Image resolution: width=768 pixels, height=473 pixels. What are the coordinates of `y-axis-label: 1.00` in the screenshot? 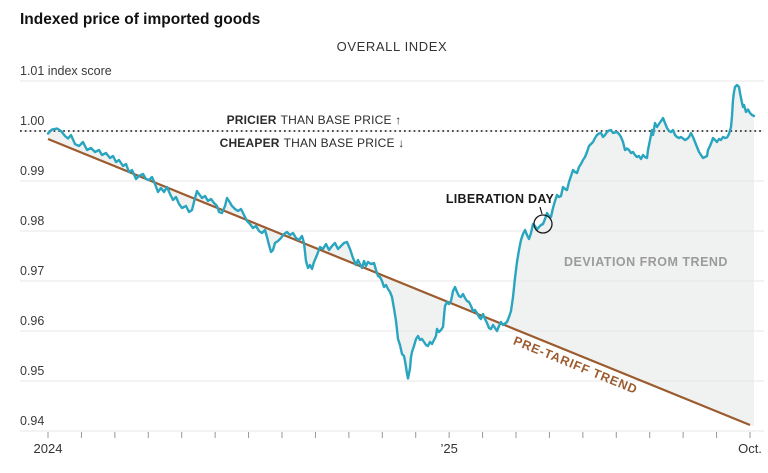 It's located at (32, 121).